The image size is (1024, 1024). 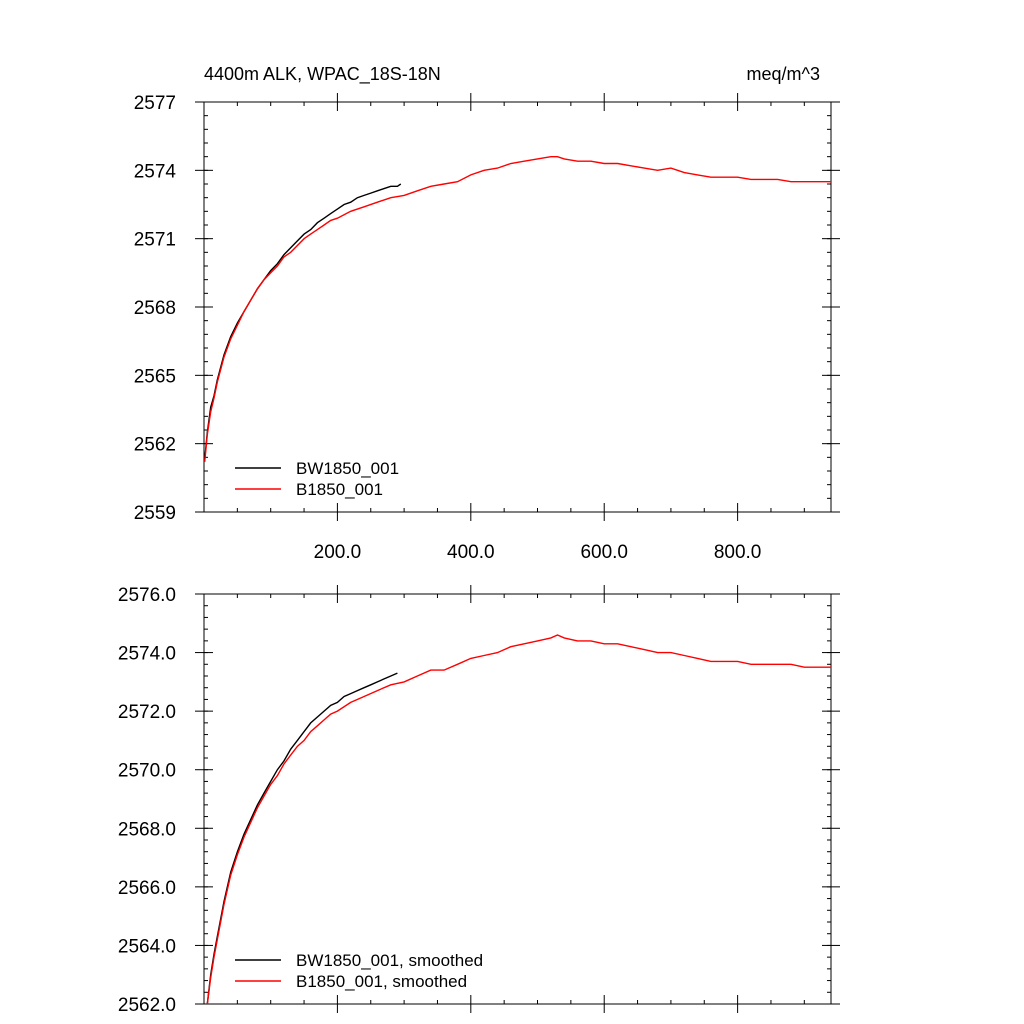 I want to click on top-panel-units: meq/m^3, so click(x=783, y=74).